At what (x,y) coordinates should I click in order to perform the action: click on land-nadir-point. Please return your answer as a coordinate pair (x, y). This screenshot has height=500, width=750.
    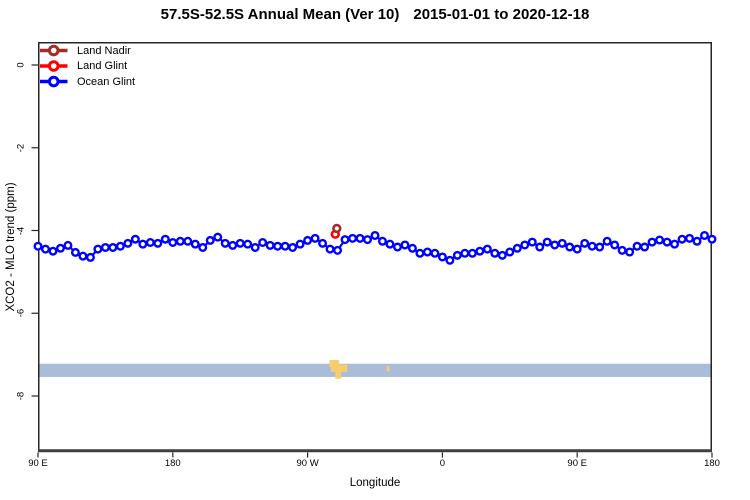
    Looking at the image, I should click on (337, 228).